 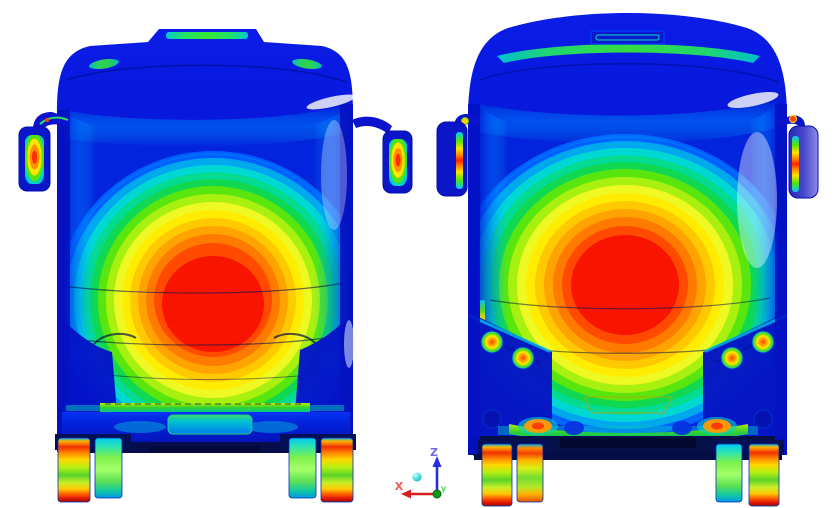 I want to click on windshield-top-rim-left, so click(x=206, y=125).